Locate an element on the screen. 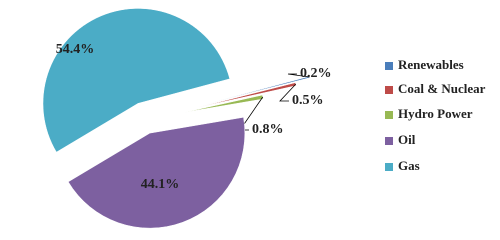 This screenshot has width=500, height=240. legend-label: Gas is located at coordinates (409, 165).